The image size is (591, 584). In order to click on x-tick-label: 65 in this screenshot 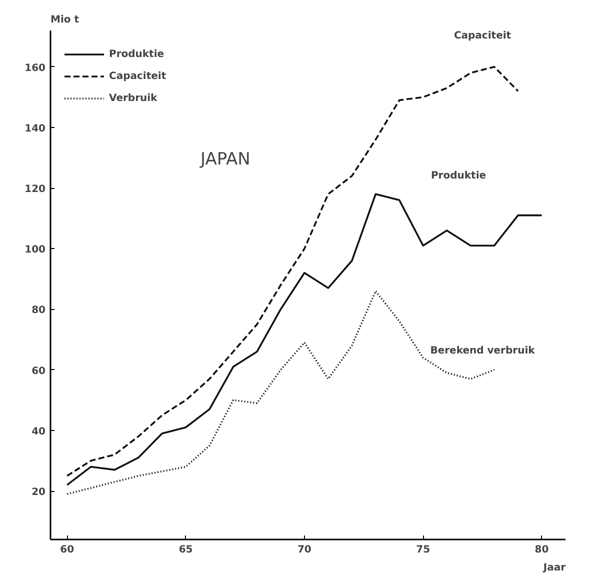, I will do `click(185, 550)`.